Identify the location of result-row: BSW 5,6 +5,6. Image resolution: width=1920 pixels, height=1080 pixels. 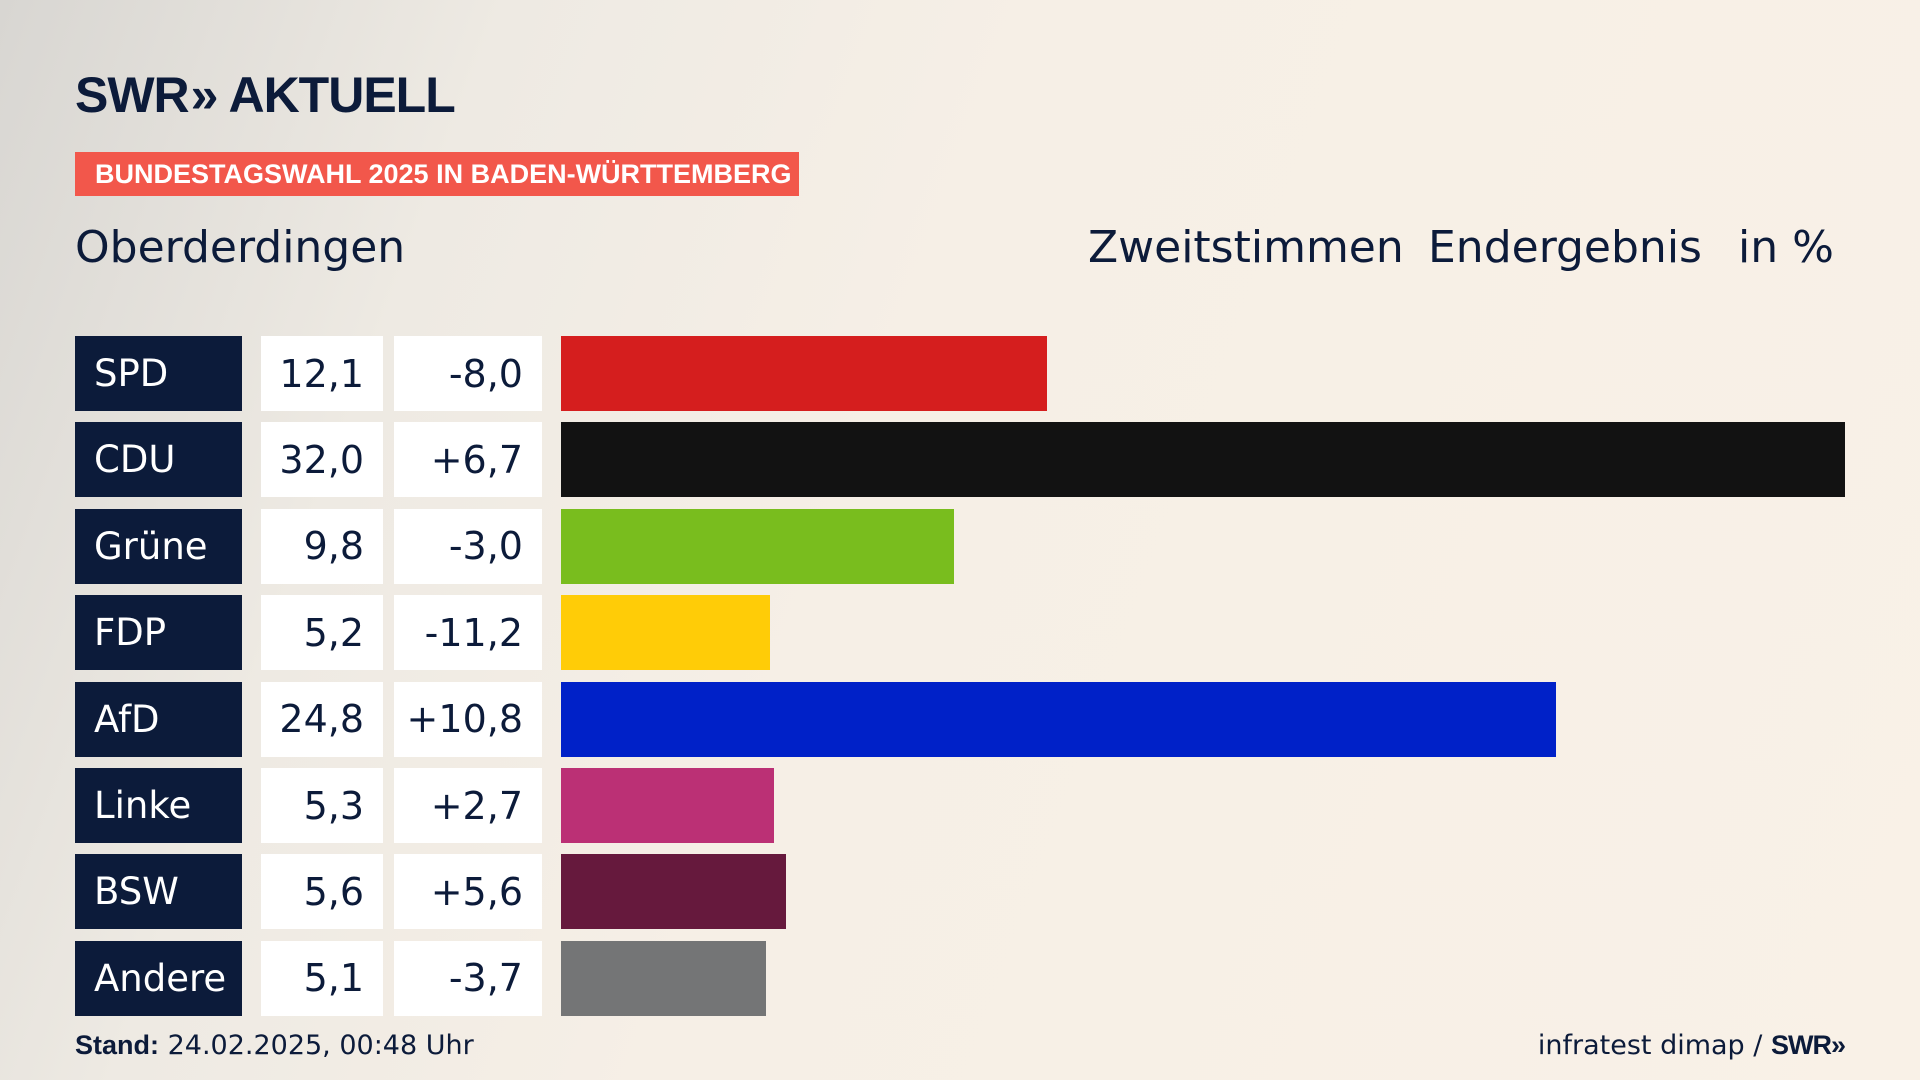
(960, 892).